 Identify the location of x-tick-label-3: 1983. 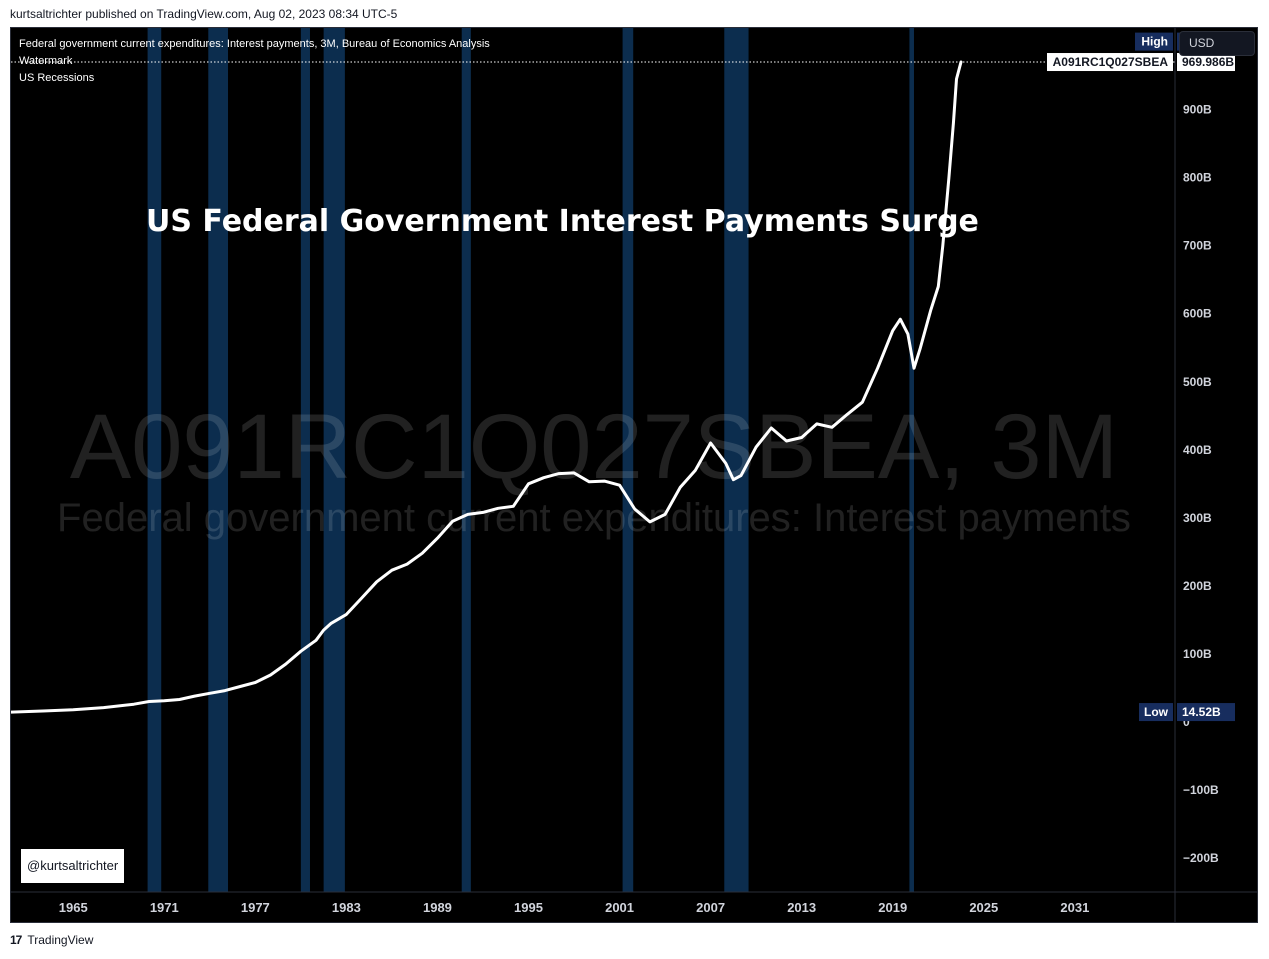
(346, 907).